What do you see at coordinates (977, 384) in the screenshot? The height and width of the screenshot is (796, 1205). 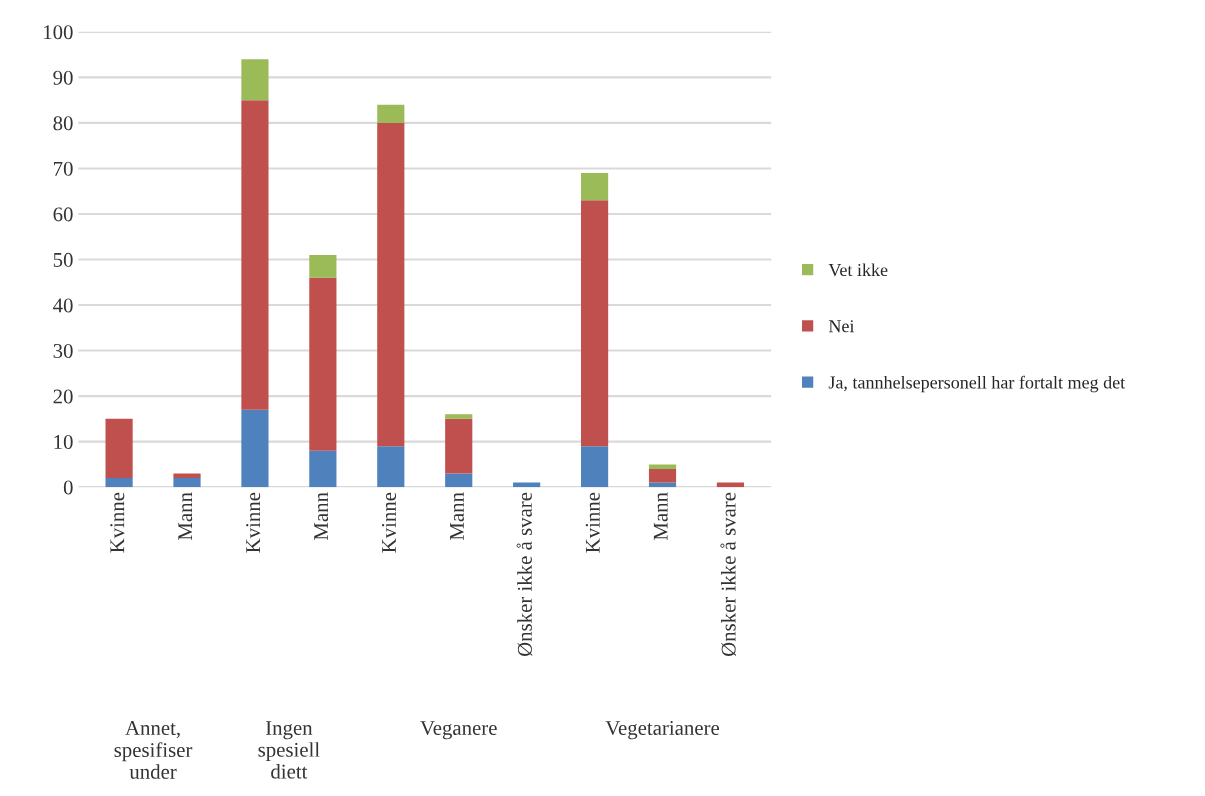 I see `legend-label: Ja, tannhelsepersonell har fortalt meg det` at bounding box center [977, 384].